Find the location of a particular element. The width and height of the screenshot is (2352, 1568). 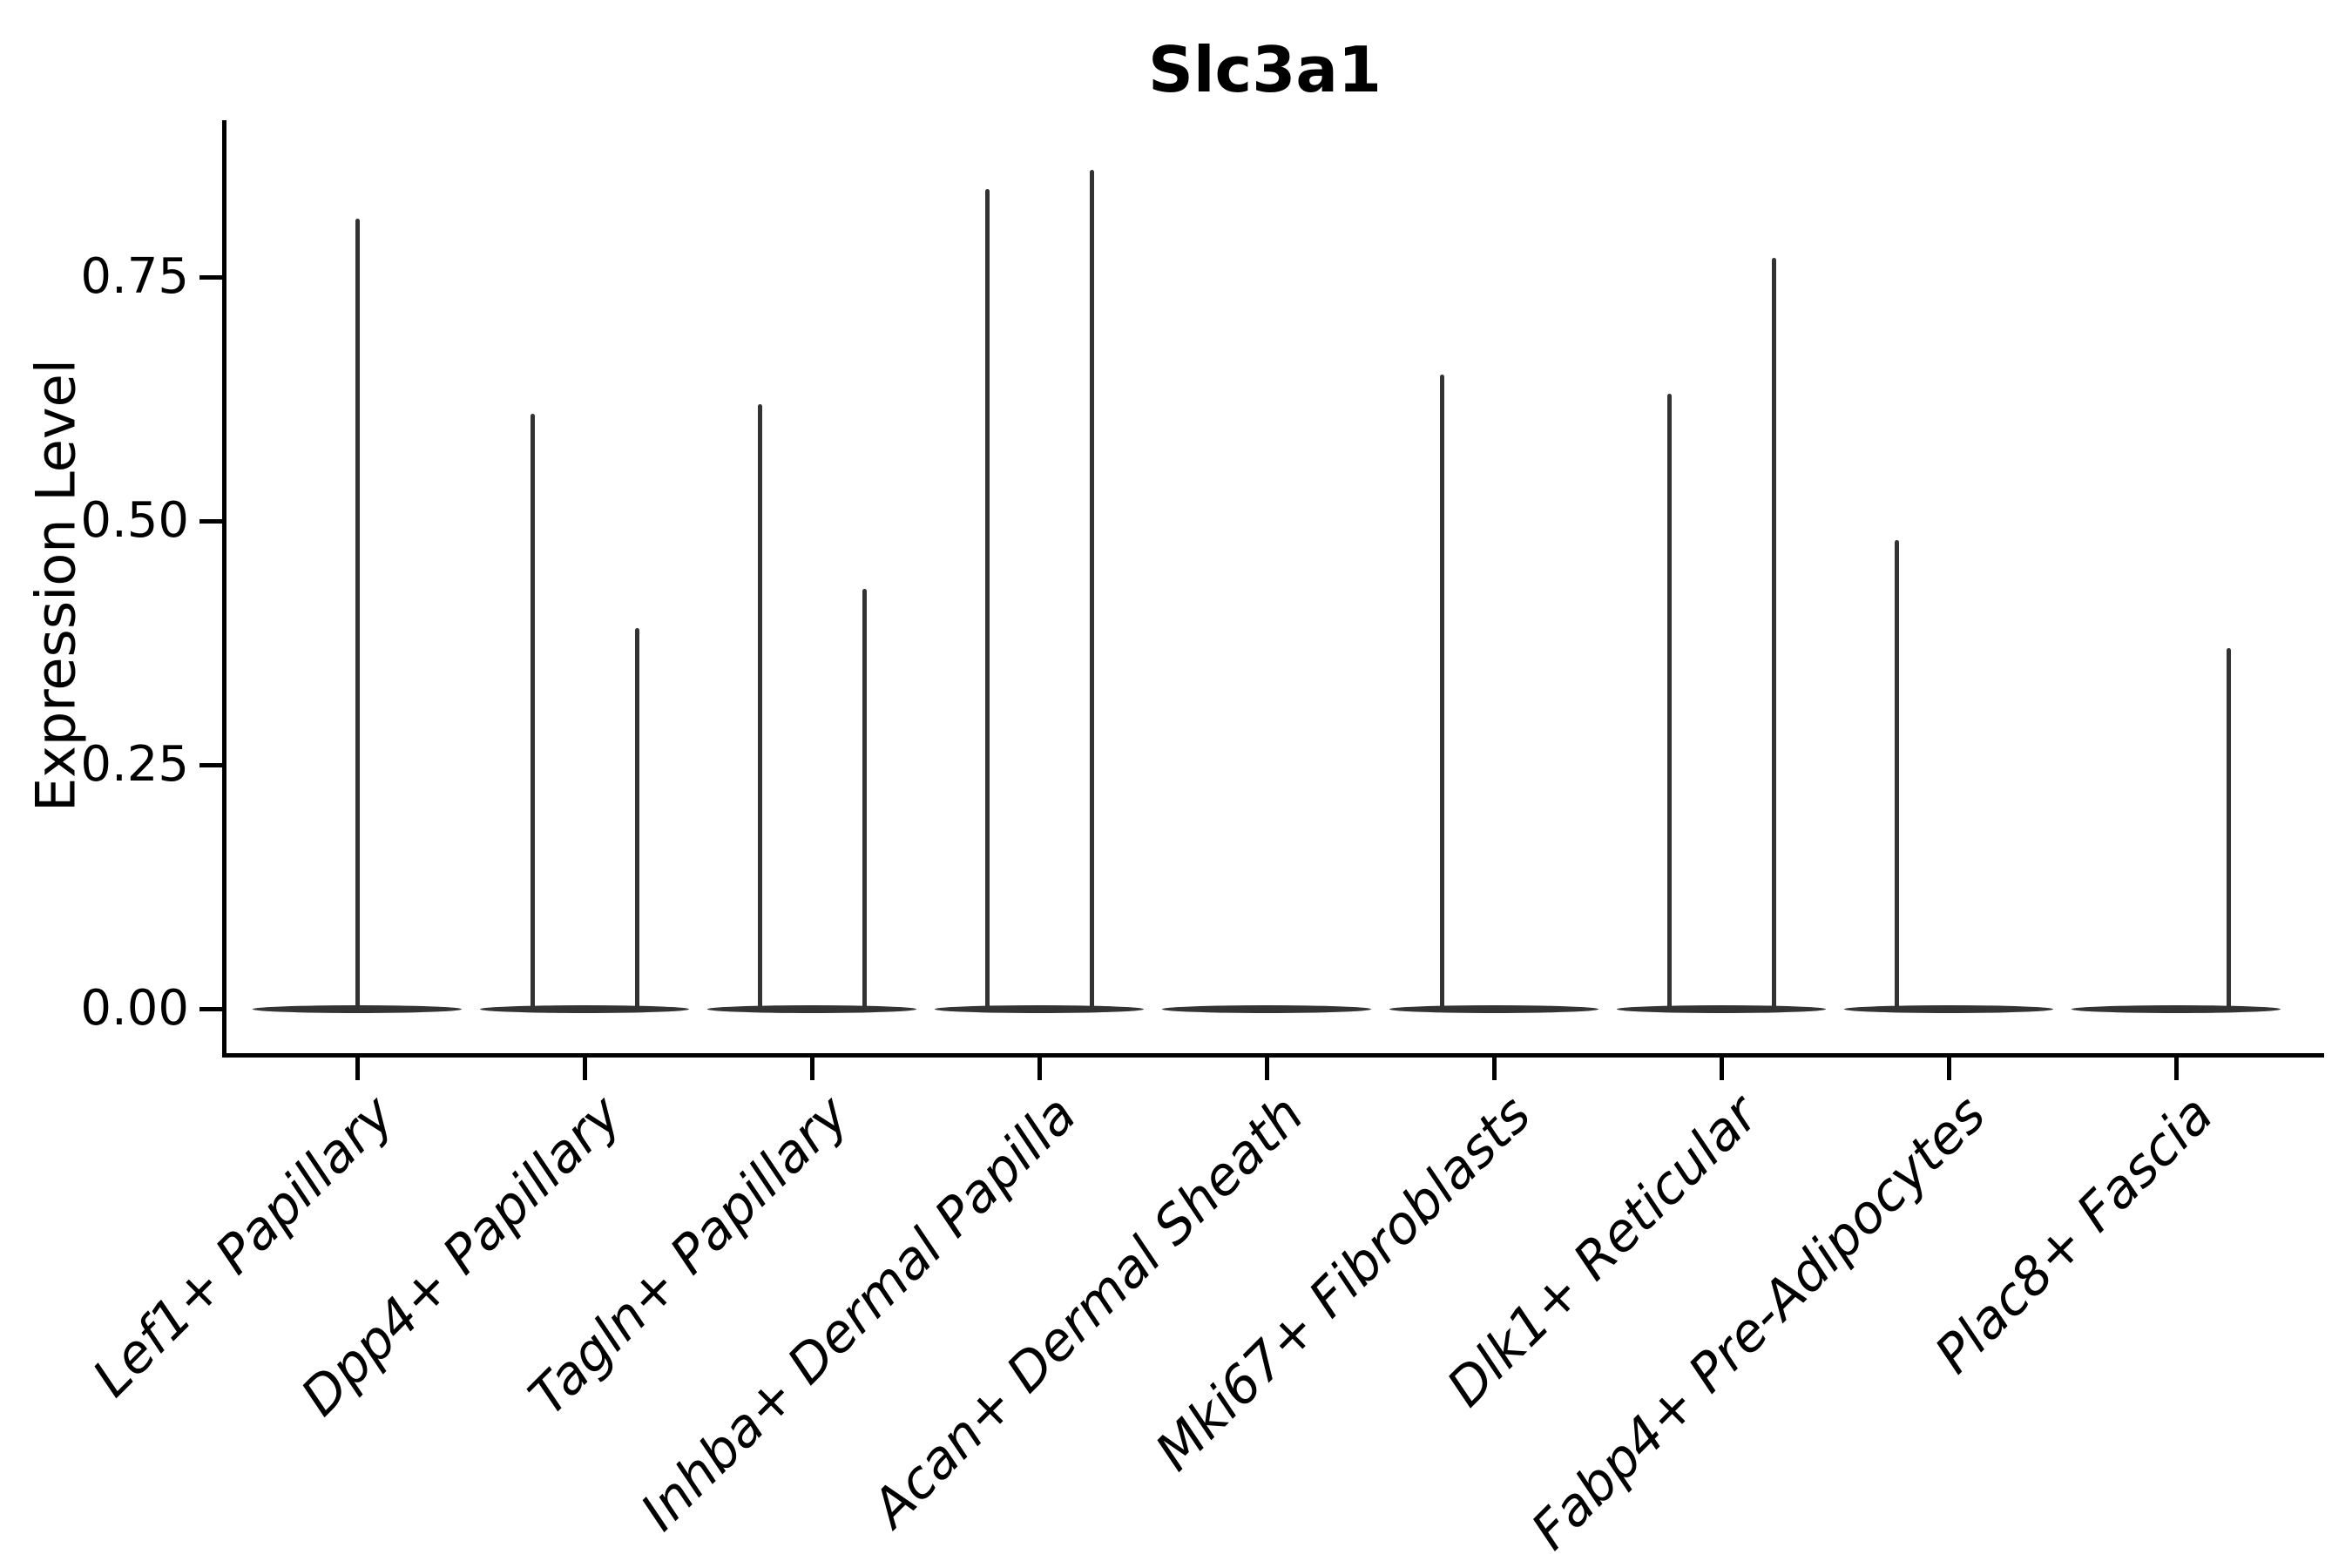

y-tick-label: 0.00 is located at coordinates (134, 1008).